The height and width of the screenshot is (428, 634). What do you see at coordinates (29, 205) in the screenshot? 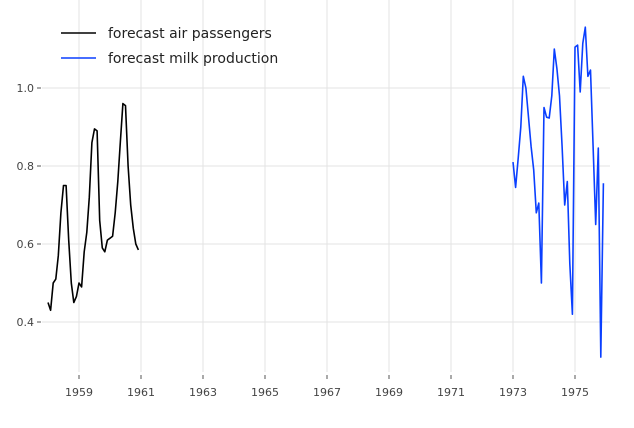
I see `y-axis: 0.4 0.6 0.8 1.0` at bounding box center [29, 205].